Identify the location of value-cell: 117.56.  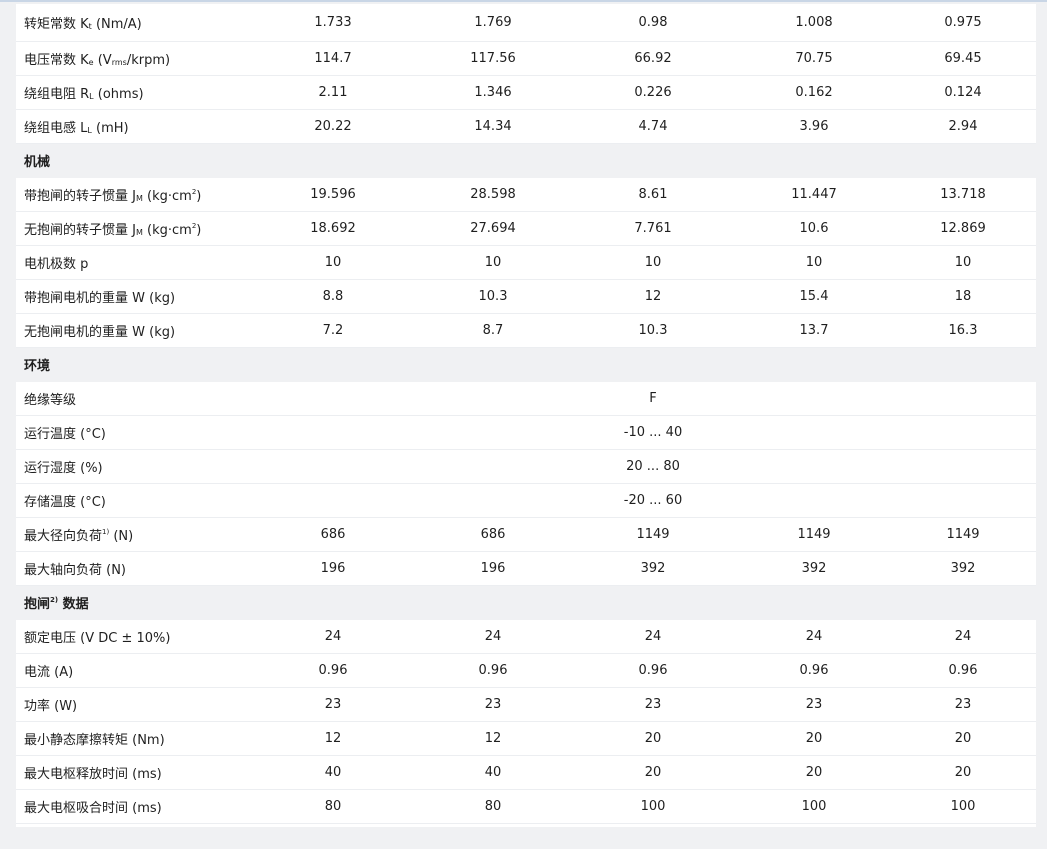
(493, 58).